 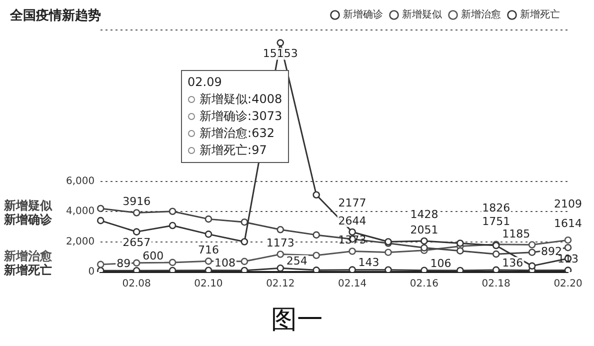 What do you see at coordinates (424, 229) in the screenshot?
I see `data-label: 2051` at bounding box center [424, 229].